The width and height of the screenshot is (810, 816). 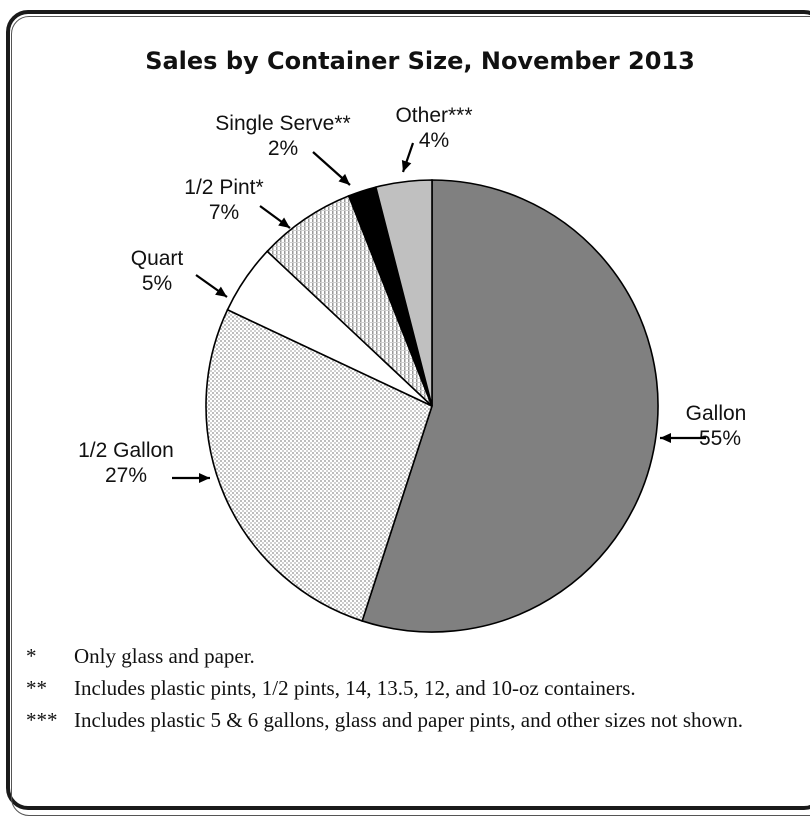 What do you see at coordinates (283, 148) in the screenshot?
I see `slice-value-label: 2%` at bounding box center [283, 148].